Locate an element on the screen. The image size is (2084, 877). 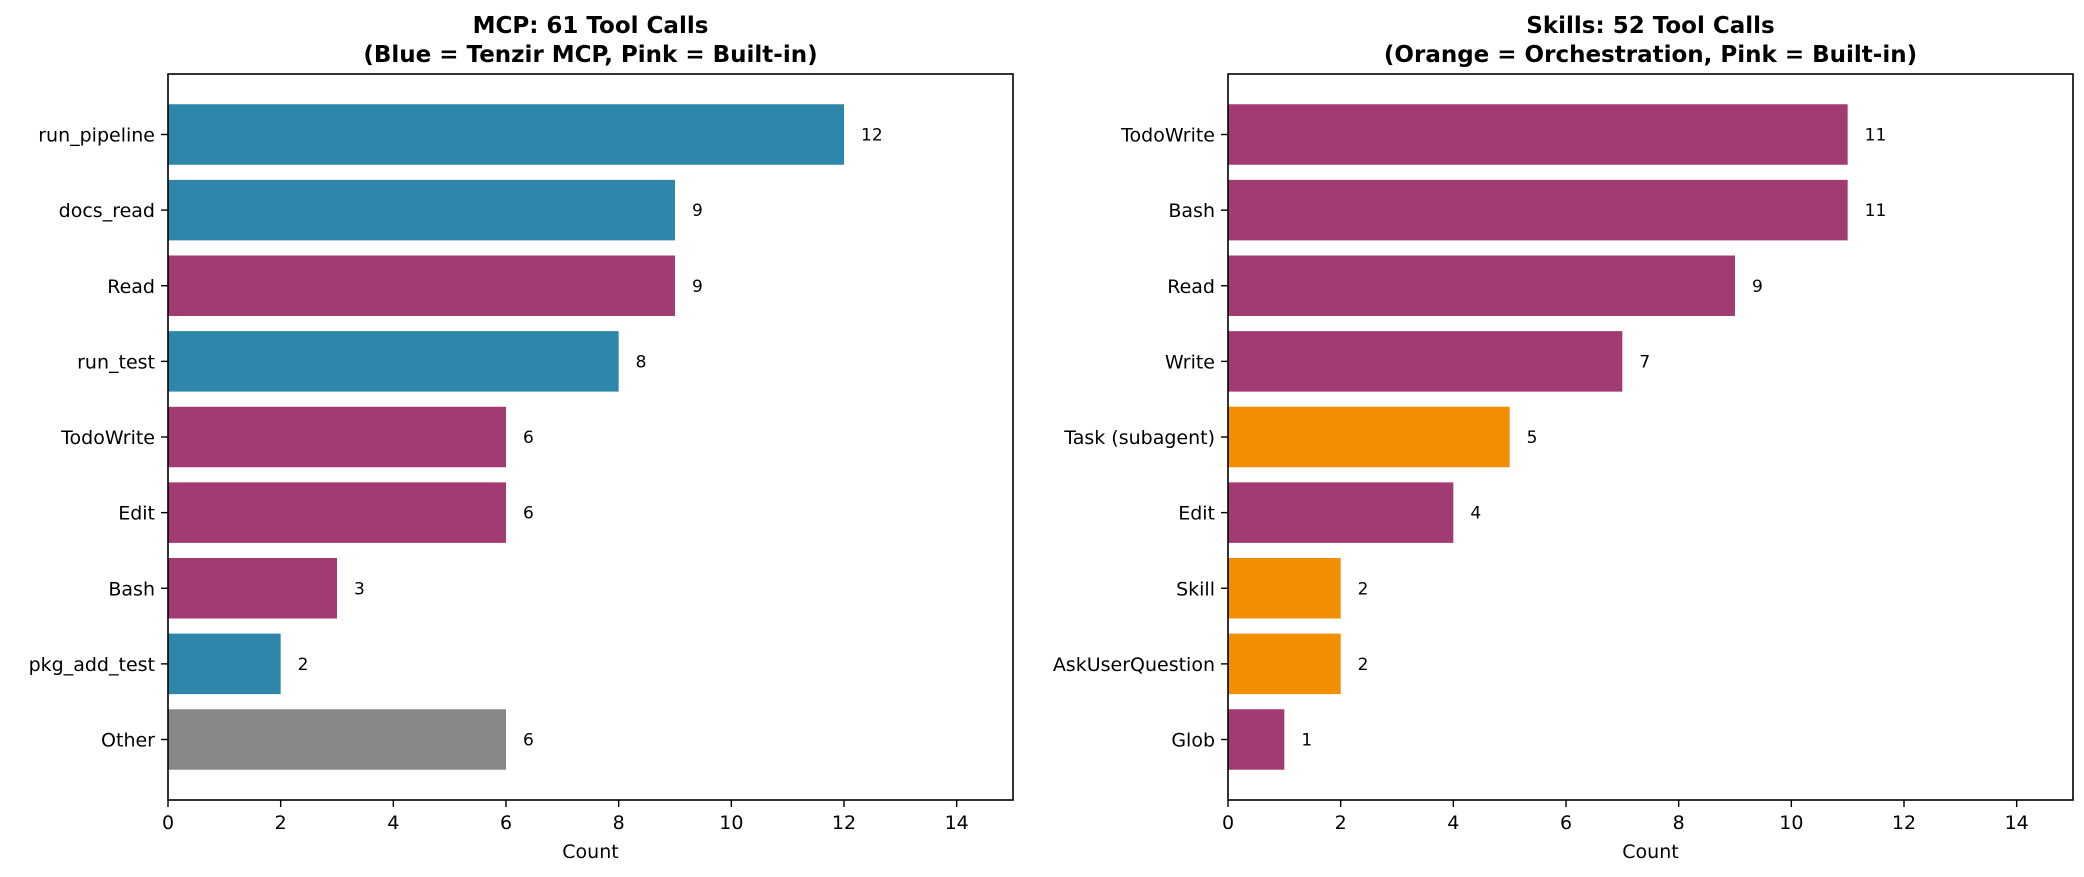
y-tick-label: pkg_add_test is located at coordinates (92, 665).